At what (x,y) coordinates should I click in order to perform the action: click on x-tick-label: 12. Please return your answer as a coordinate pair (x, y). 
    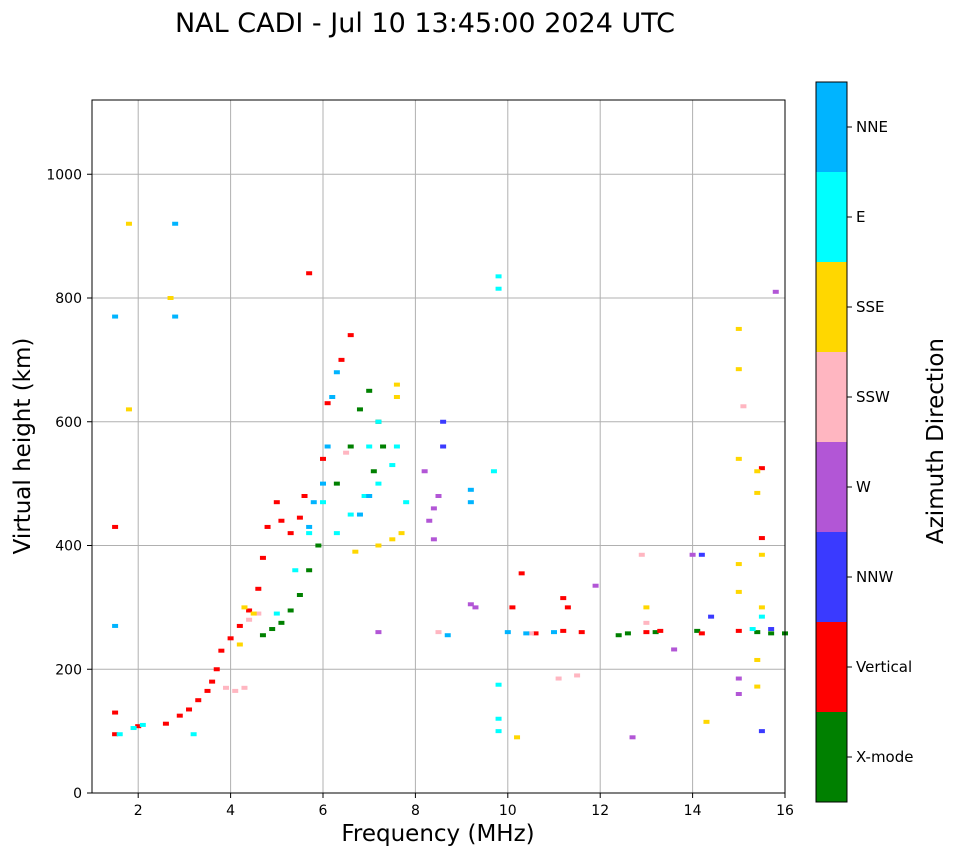
    Looking at the image, I should click on (600, 811).